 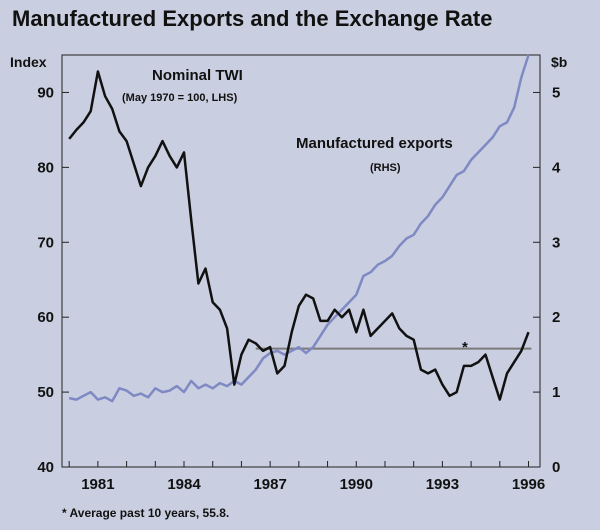 I want to click on x-tick-label: 1993, so click(x=442, y=484).